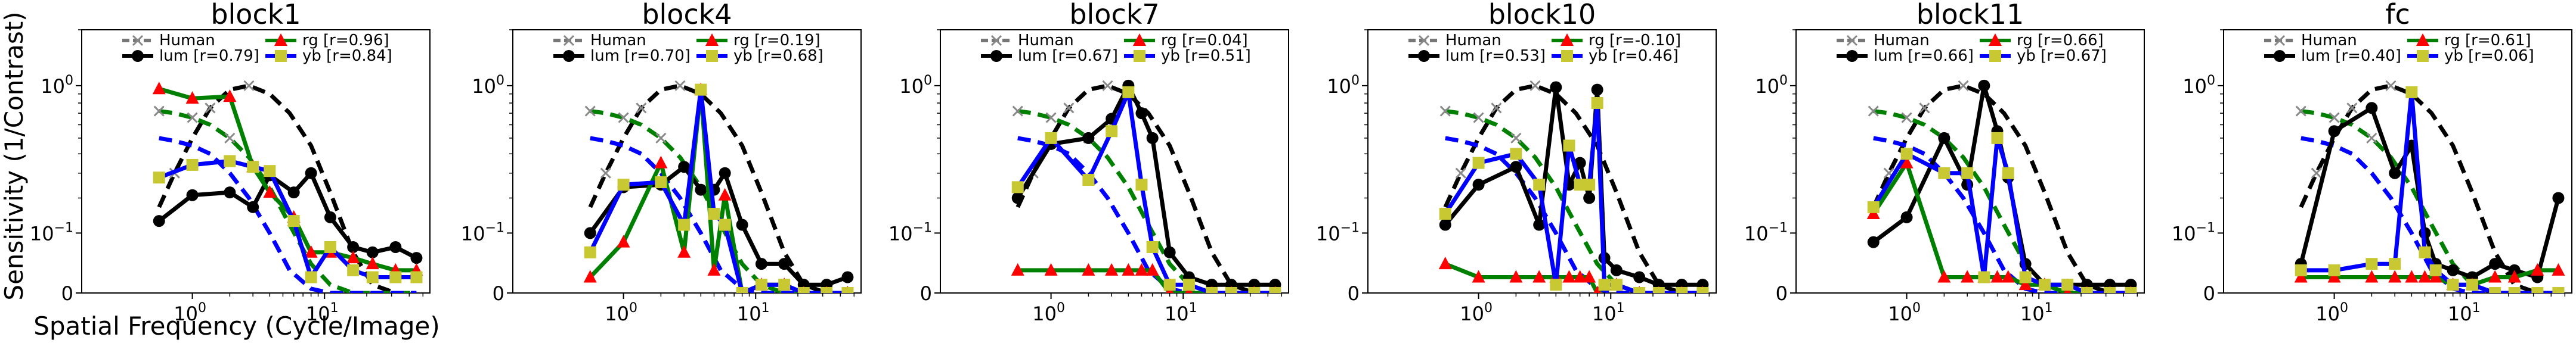 This screenshot has height=343, width=2576. I want to click on legend-yb-label: yb [r=0.68], so click(778, 56).